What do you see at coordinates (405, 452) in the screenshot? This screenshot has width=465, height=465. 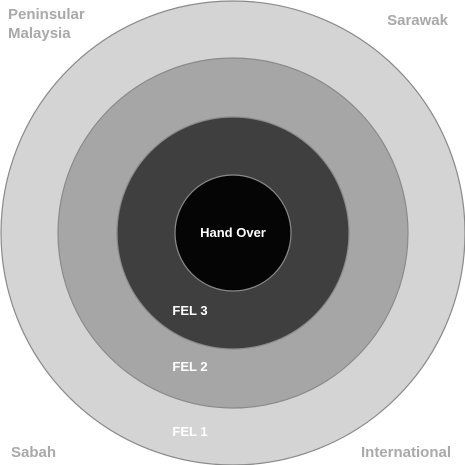 I see `region-label-international: International` at bounding box center [405, 452].